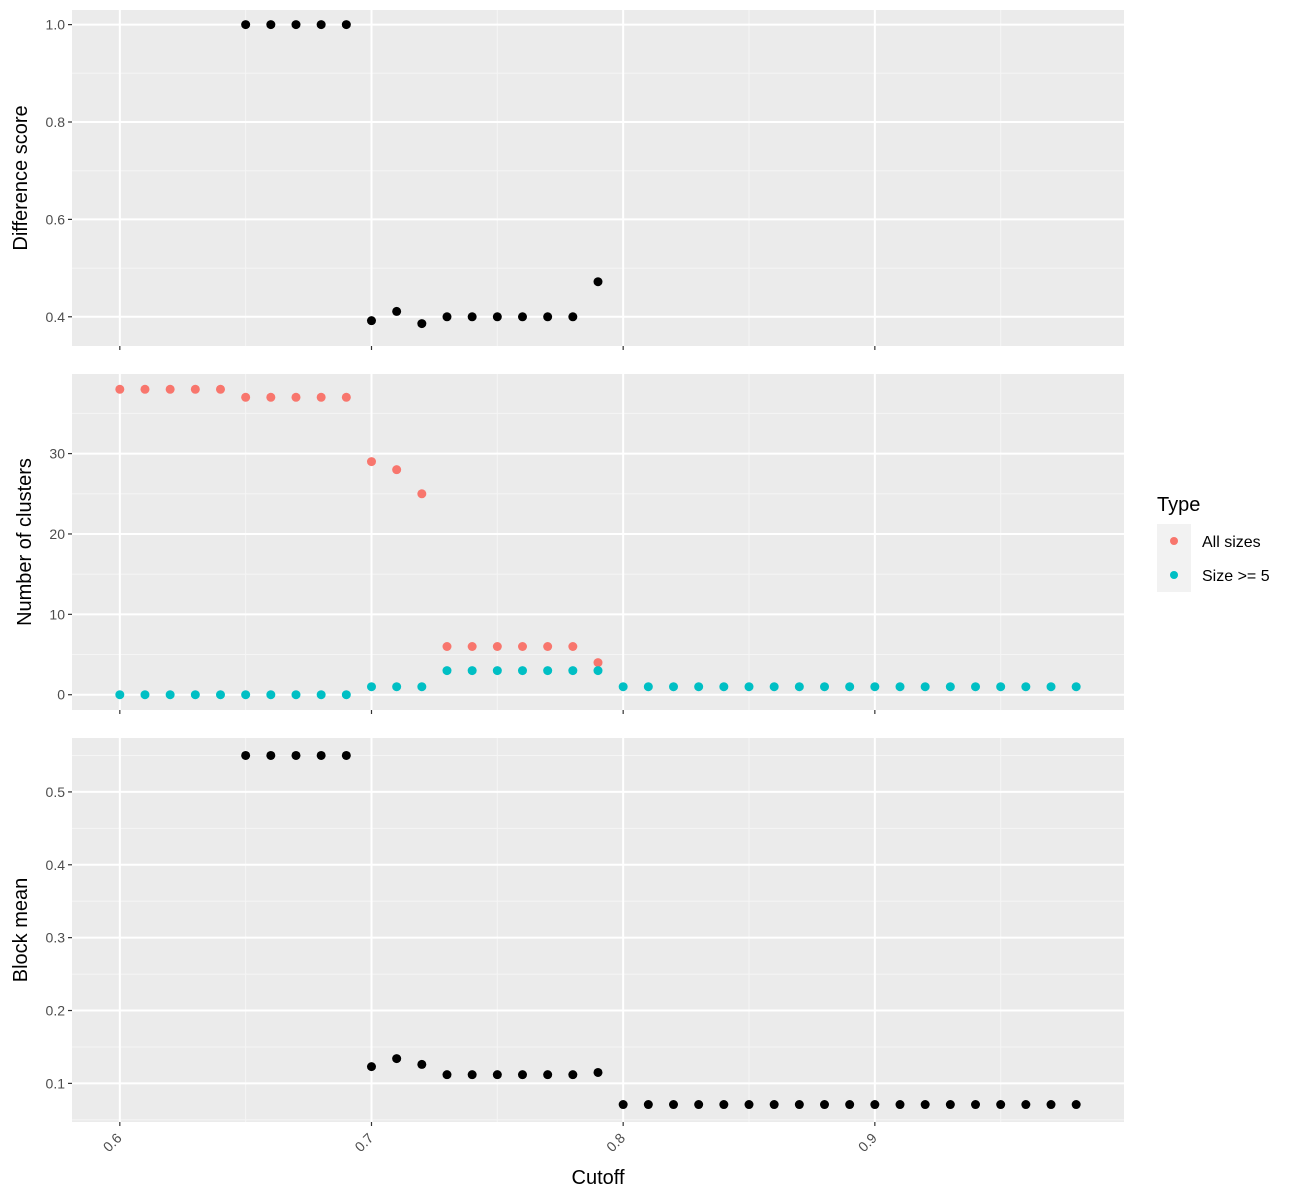  Describe the element at coordinates (57, 534) in the screenshot. I see `y-tick-label-middle-2: 20` at that location.